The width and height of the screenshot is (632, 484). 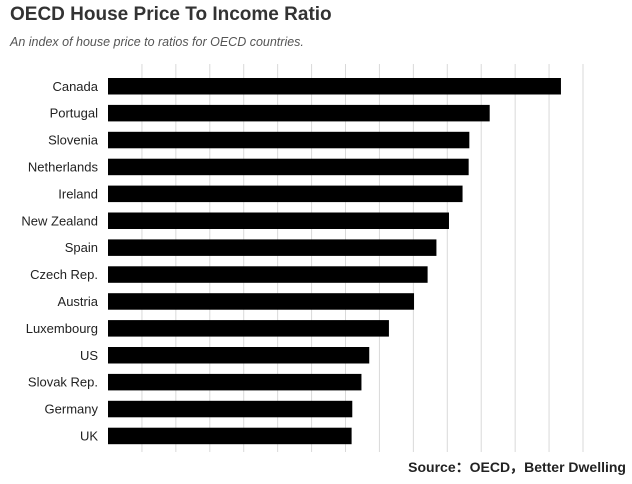 What do you see at coordinates (59, 220) in the screenshot?
I see `category-label: New Zealand` at bounding box center [59, 220].